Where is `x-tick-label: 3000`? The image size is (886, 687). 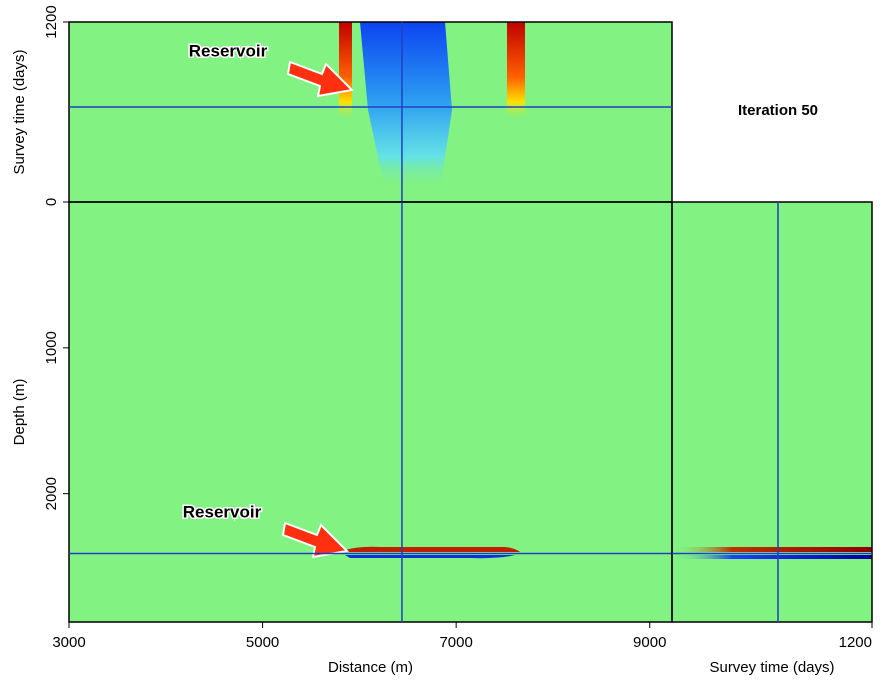
x-tick-label: 3000 is located at coordinates (68, 642).